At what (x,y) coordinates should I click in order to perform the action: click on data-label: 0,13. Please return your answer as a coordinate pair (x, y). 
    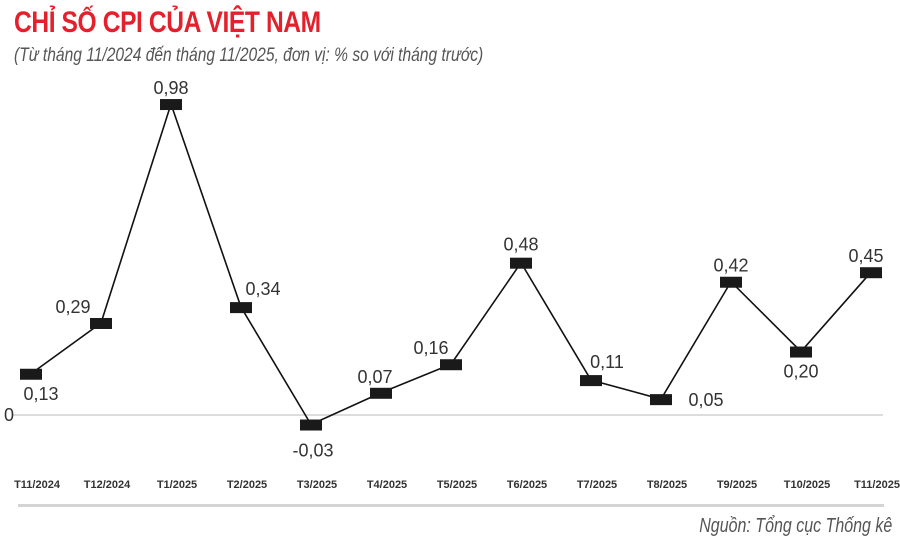
    Looking at the image, I should click on (40, 394).